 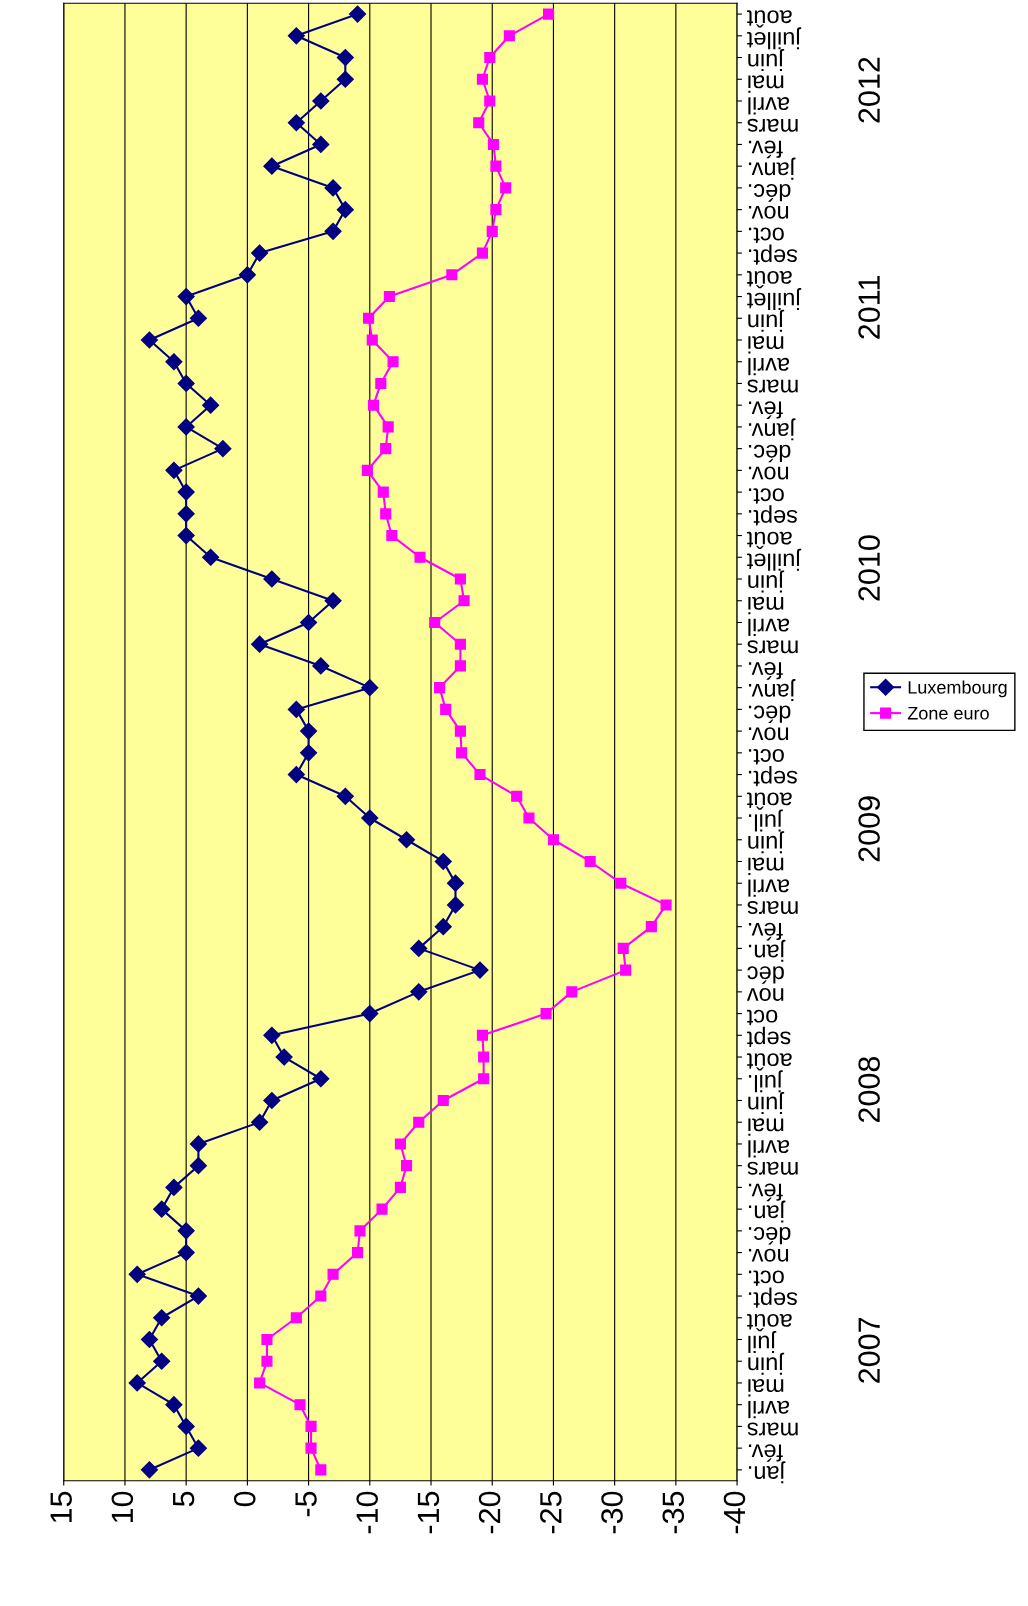 What do you see at coordinates (184, 1499) in the screenshot?
I see `x-tick-label: 5` at bounding box center [184, 1499].